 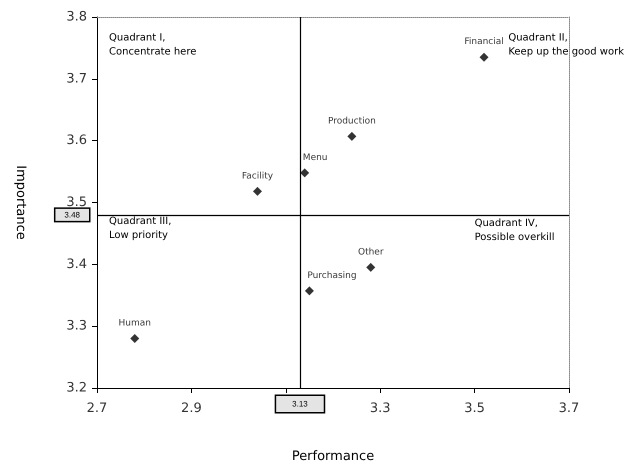 What do you see at coordinates (76, 326) in the screenshot?
I see `y-tick-label: 3.3` at bounding box center [76, 326].